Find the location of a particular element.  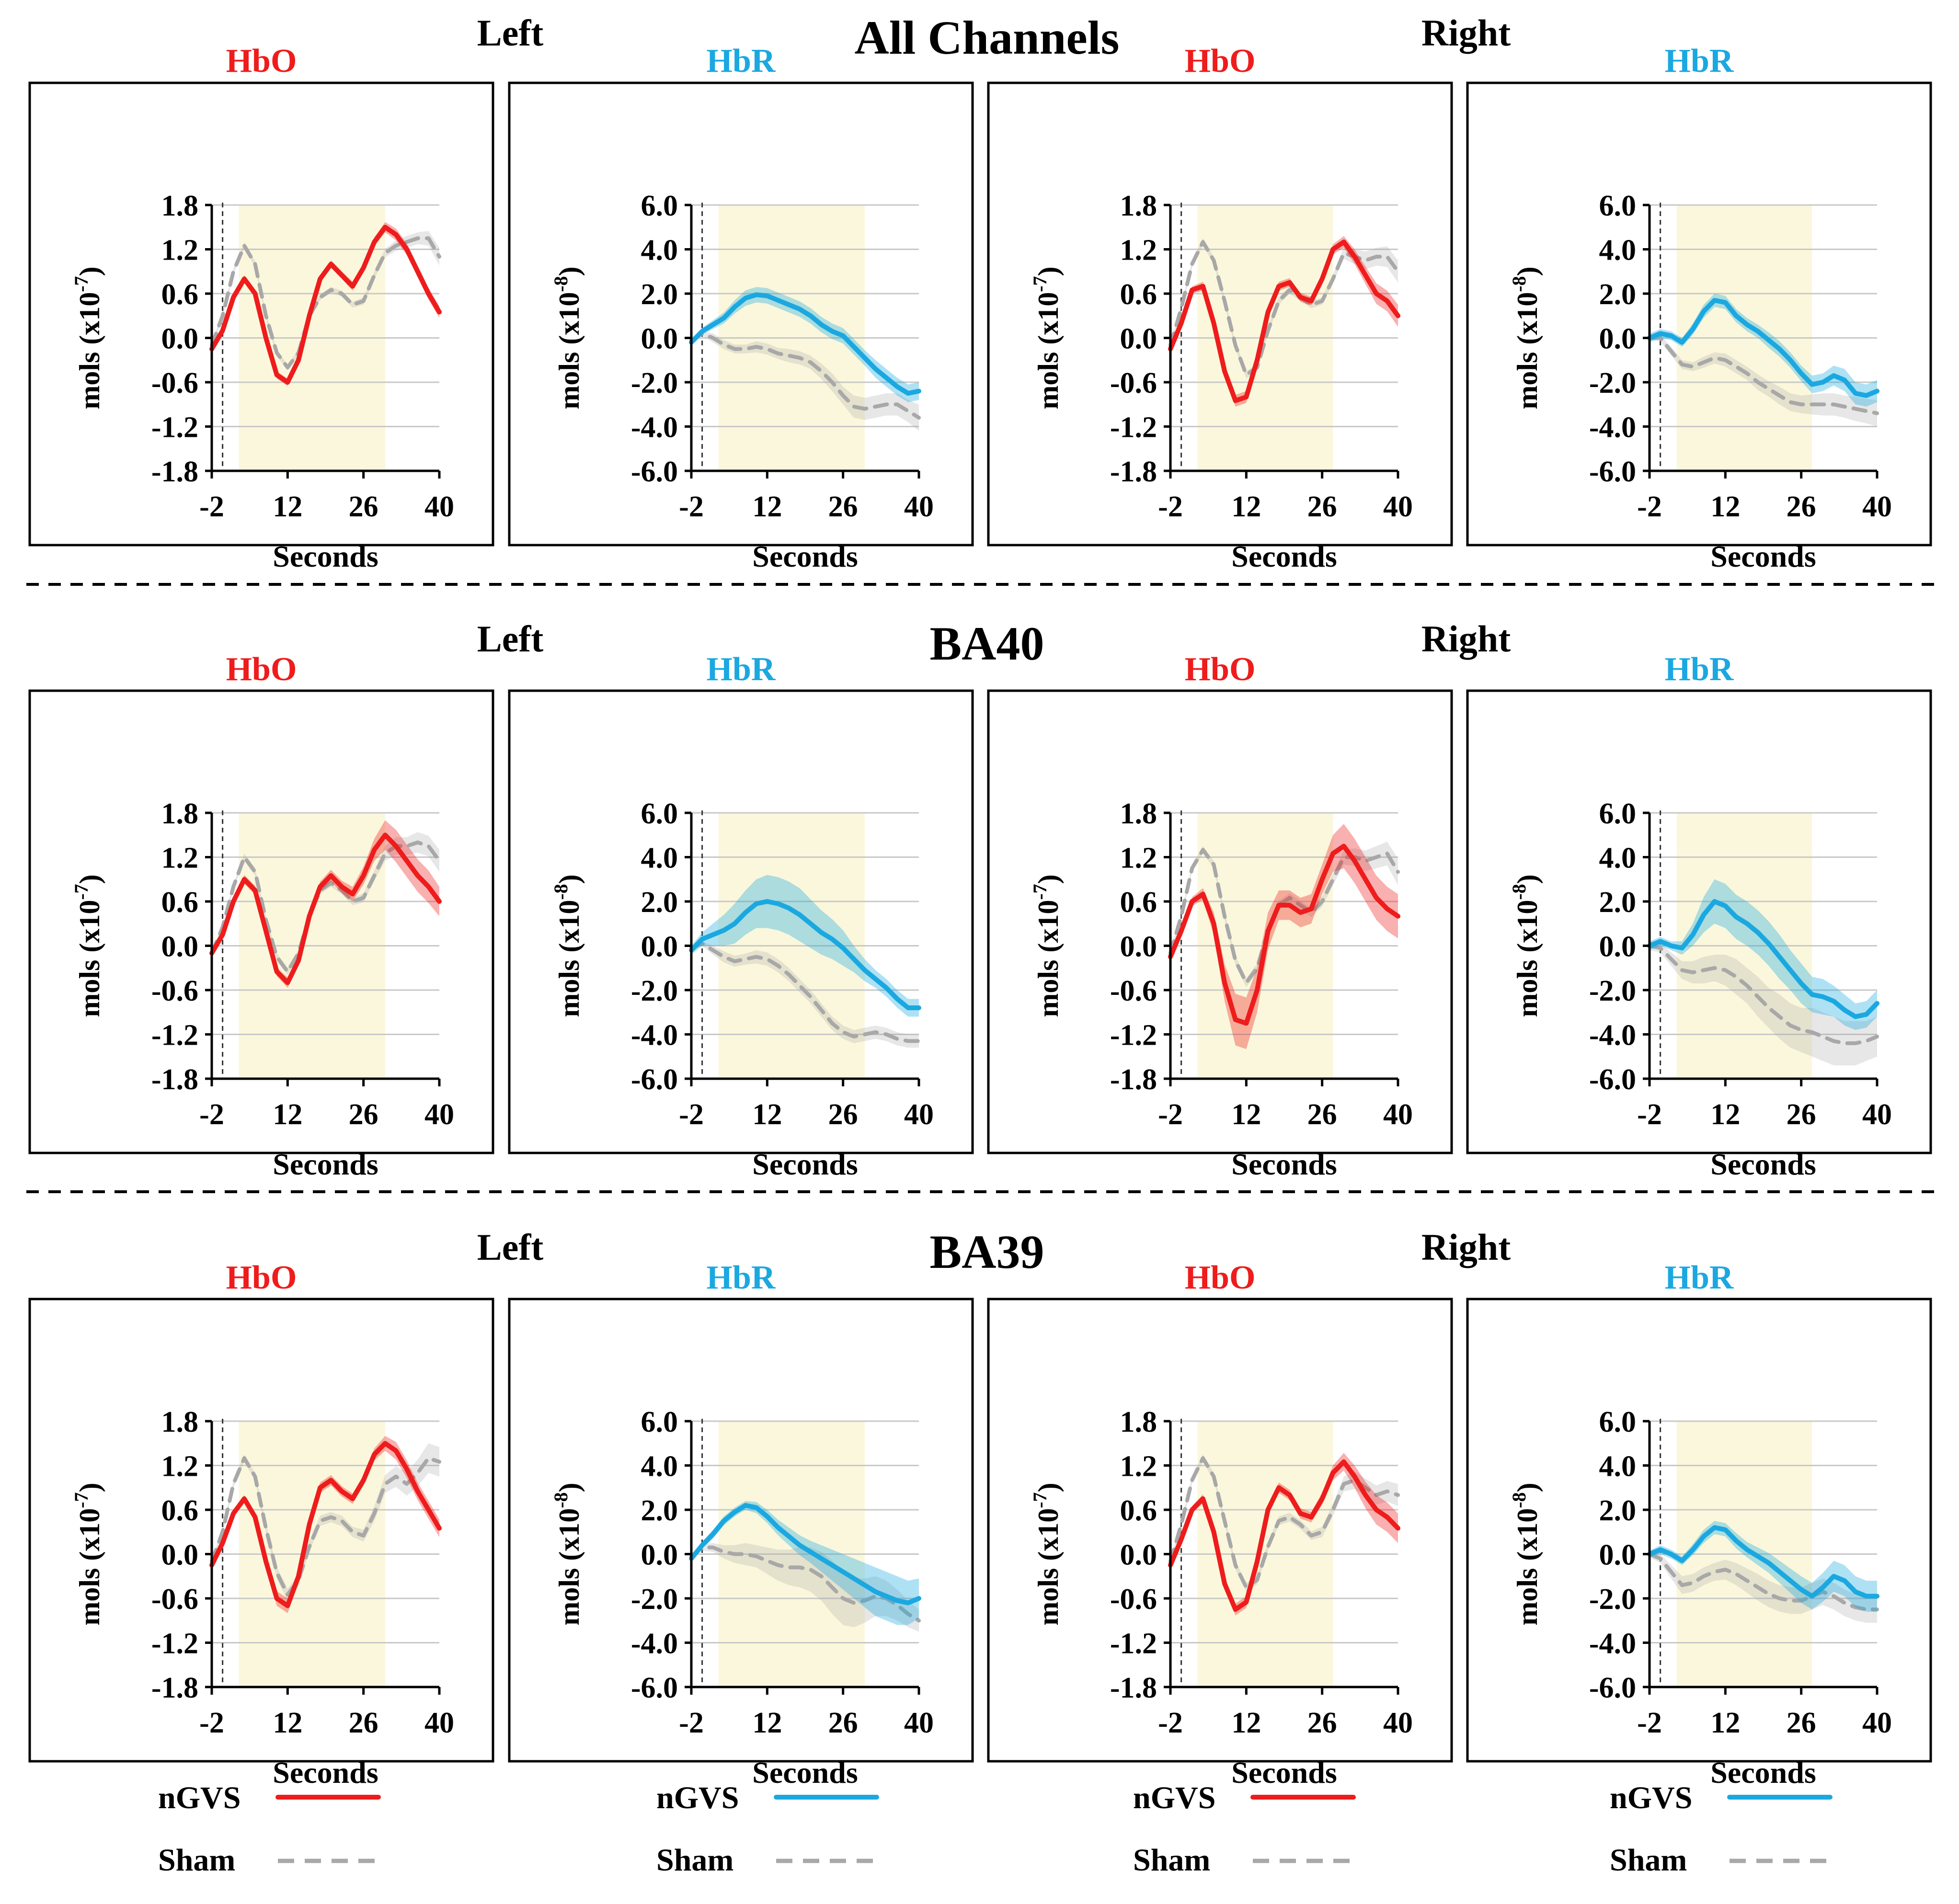

section-title: BA39 is located at coordinates (987, 1251).